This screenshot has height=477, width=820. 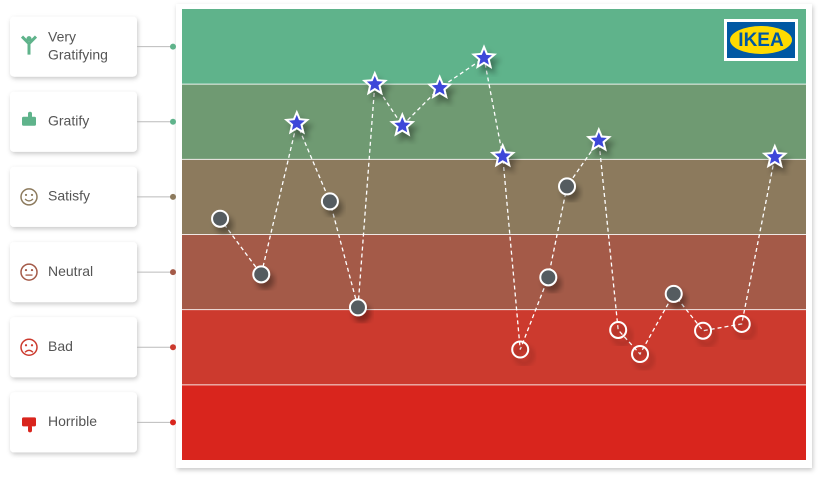 I want to click on level-card: Neutral, so click(x=93, y=272).